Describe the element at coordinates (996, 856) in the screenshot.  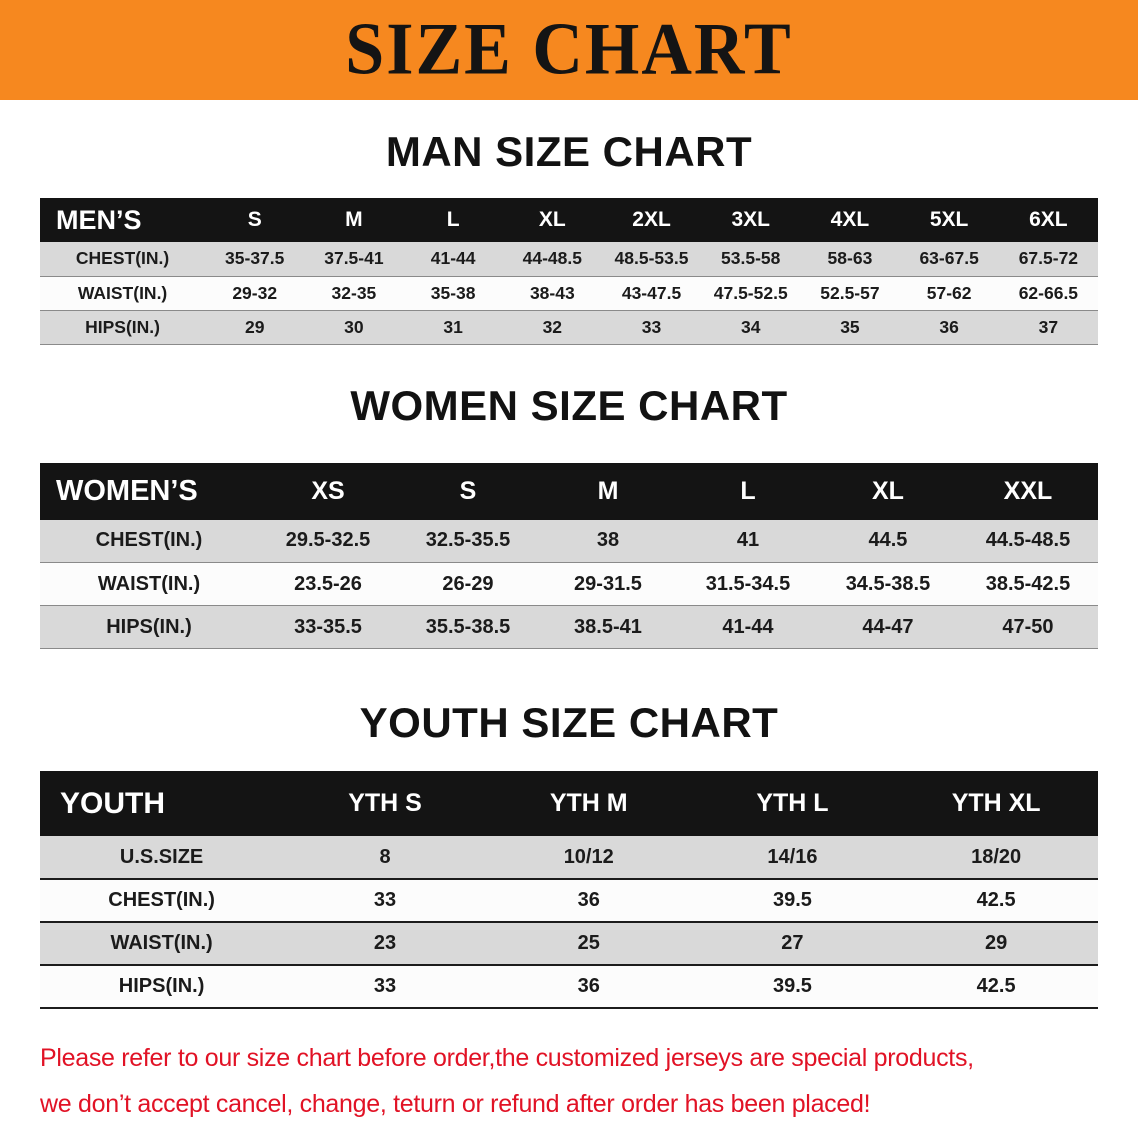
I see `size-value: 18/20` at that location.